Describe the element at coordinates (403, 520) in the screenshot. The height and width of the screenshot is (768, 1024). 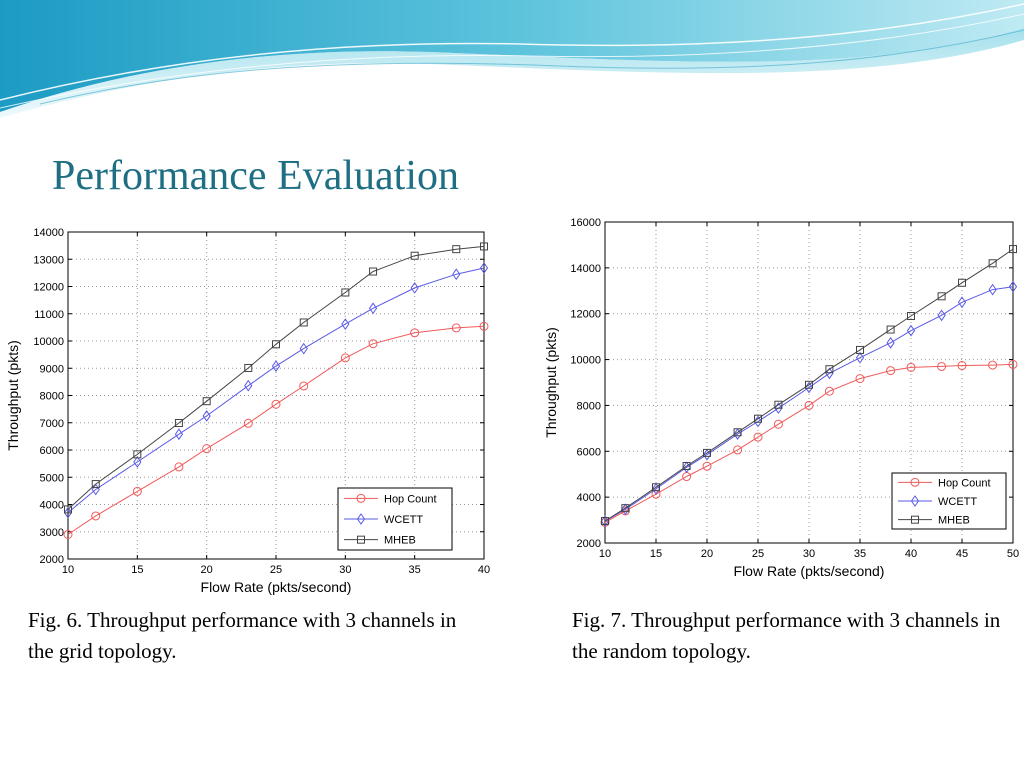
I see `chart1-legend-entry-wcett-label: WCETT` at that location.